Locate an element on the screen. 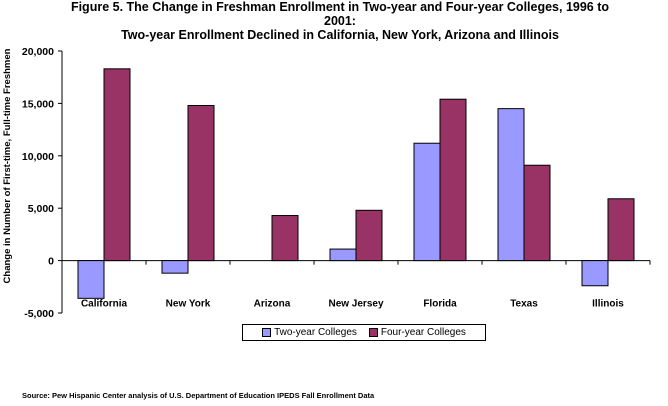 This screenshot has width=668, height=406. x-category-label: Illinois is located at coordinates (608, 304).